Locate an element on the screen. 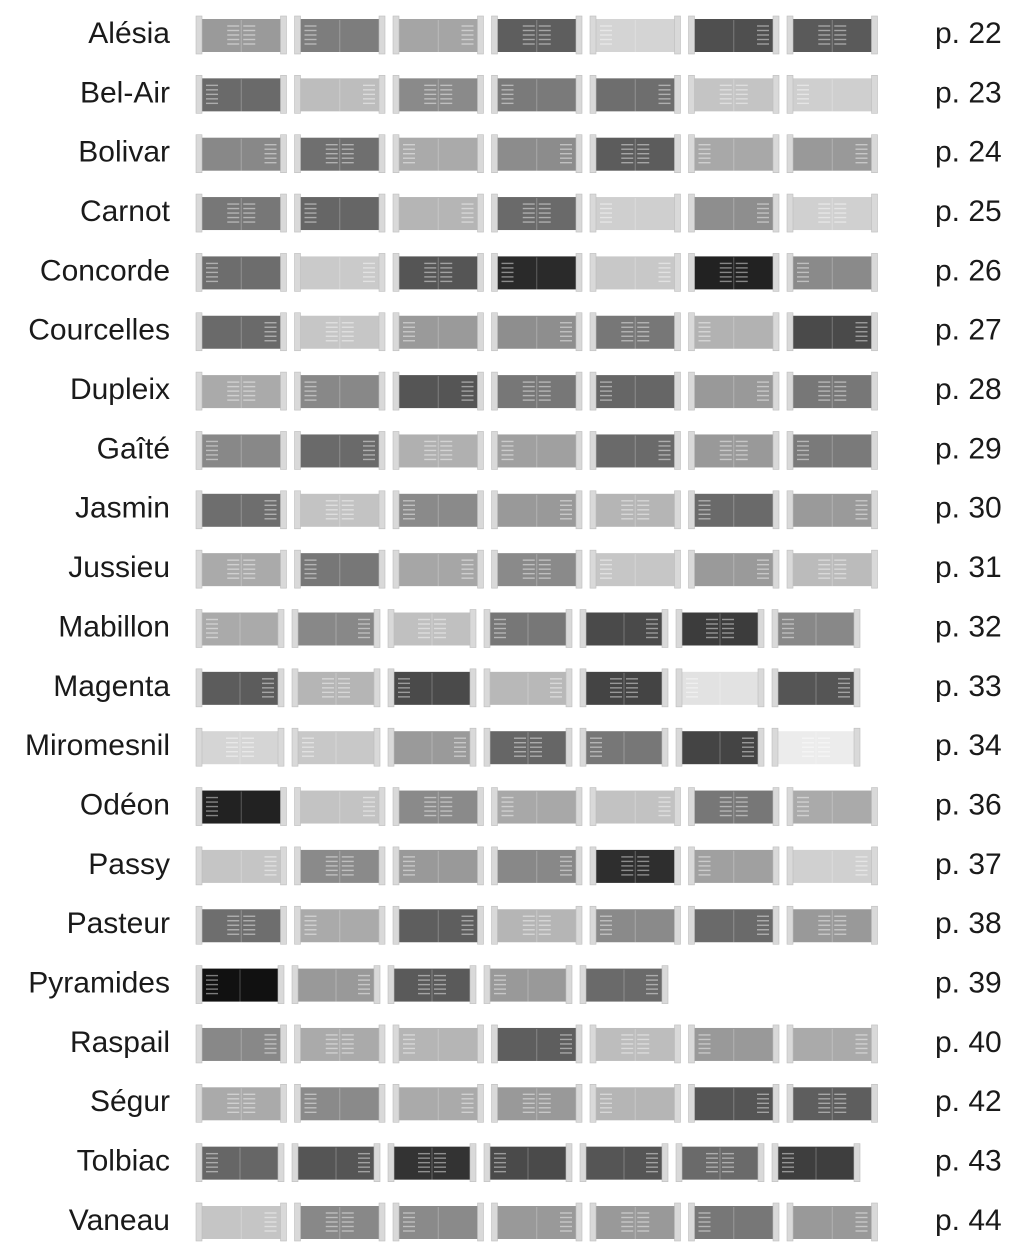 The image size is (1014, 1245). page-number: p. 27 is located at coordinates (968, 330).